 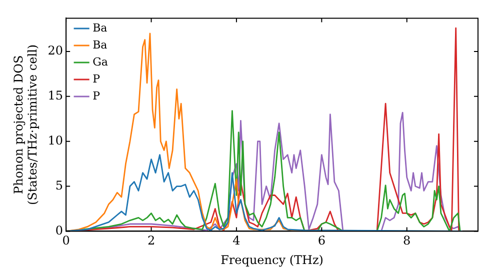 What do you see at coordinates (322, 241) in the screenshot?
I see `x-tick-label: 6` at bounding box center [322, 241].